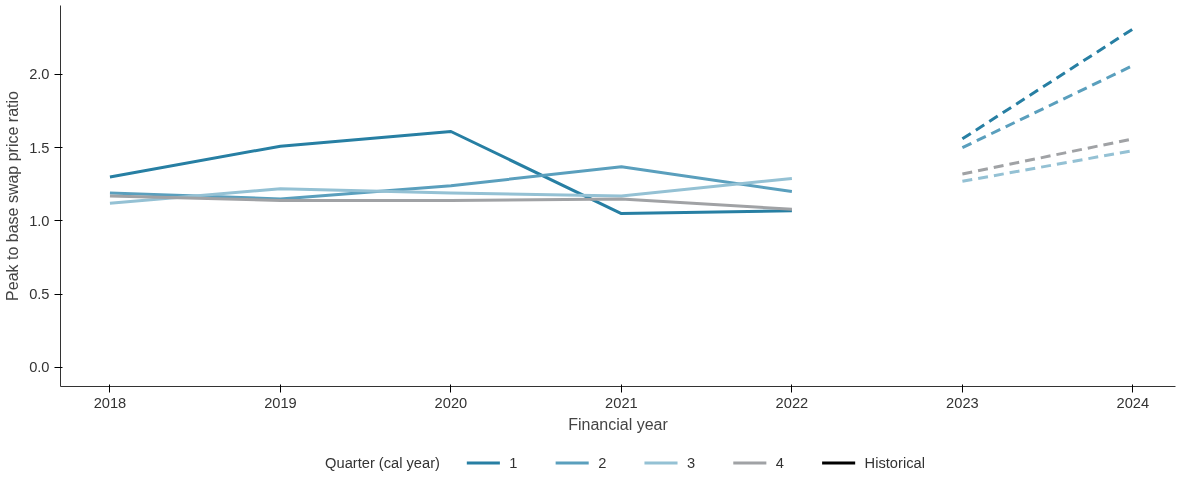 The width and height of the screenshot is (1187, 498). What do you see at coordinates (110, 402) in the screenshot?
I see `x-tick-label: 2018` at bounding box center [110, 402].